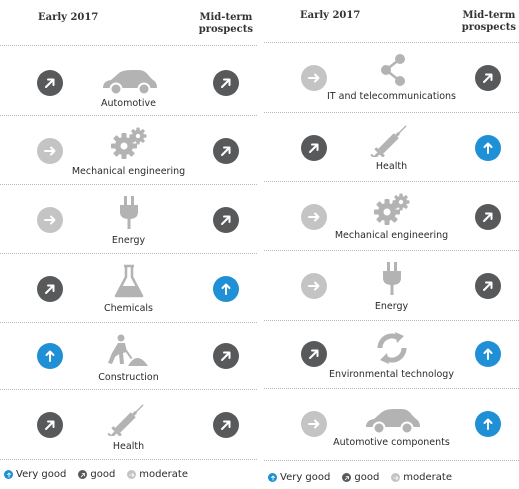 The height and width of the screenshot is (489, 519). I want to click on sector-label: Environmental technology, so click(391, 374).